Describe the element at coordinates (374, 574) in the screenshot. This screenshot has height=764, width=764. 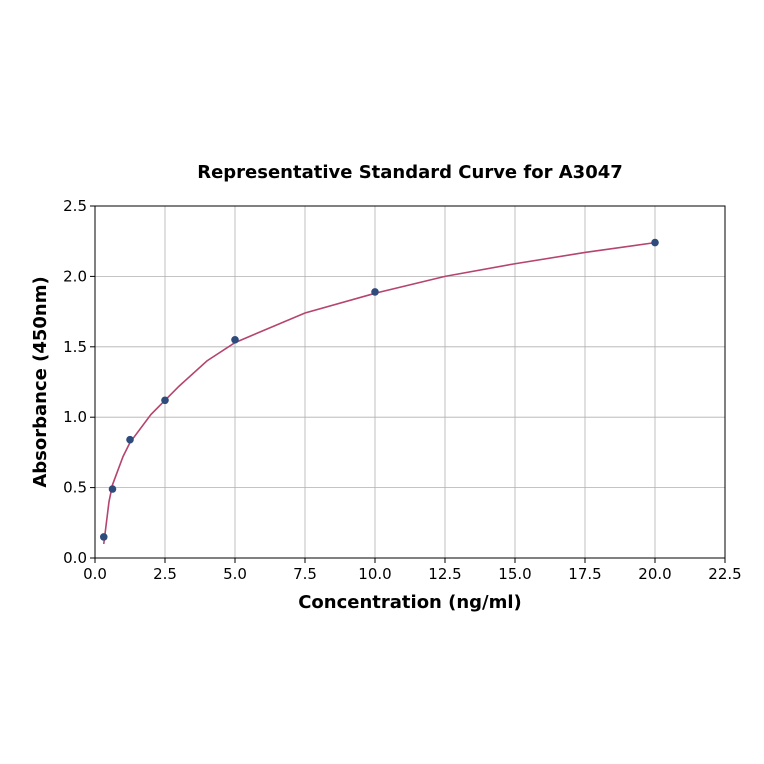
I see `x-tick-label: 10.0` at that location.